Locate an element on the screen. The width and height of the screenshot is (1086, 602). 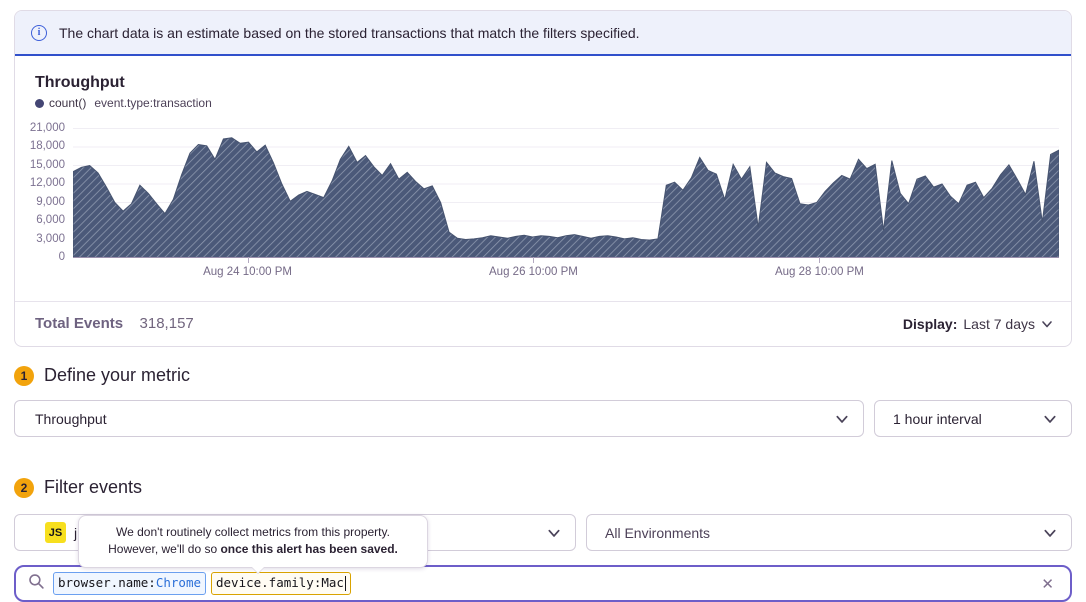
x-axis-label: Aug 28 10:00 PM is located at coordinates (819, 272).